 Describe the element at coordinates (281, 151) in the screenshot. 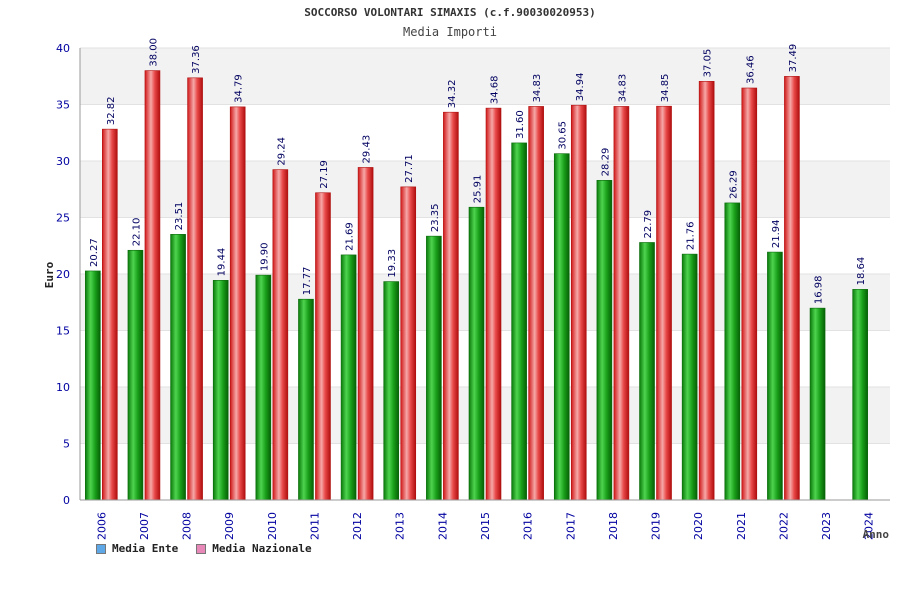

I see `bar-value-label: 29.24` at that location.